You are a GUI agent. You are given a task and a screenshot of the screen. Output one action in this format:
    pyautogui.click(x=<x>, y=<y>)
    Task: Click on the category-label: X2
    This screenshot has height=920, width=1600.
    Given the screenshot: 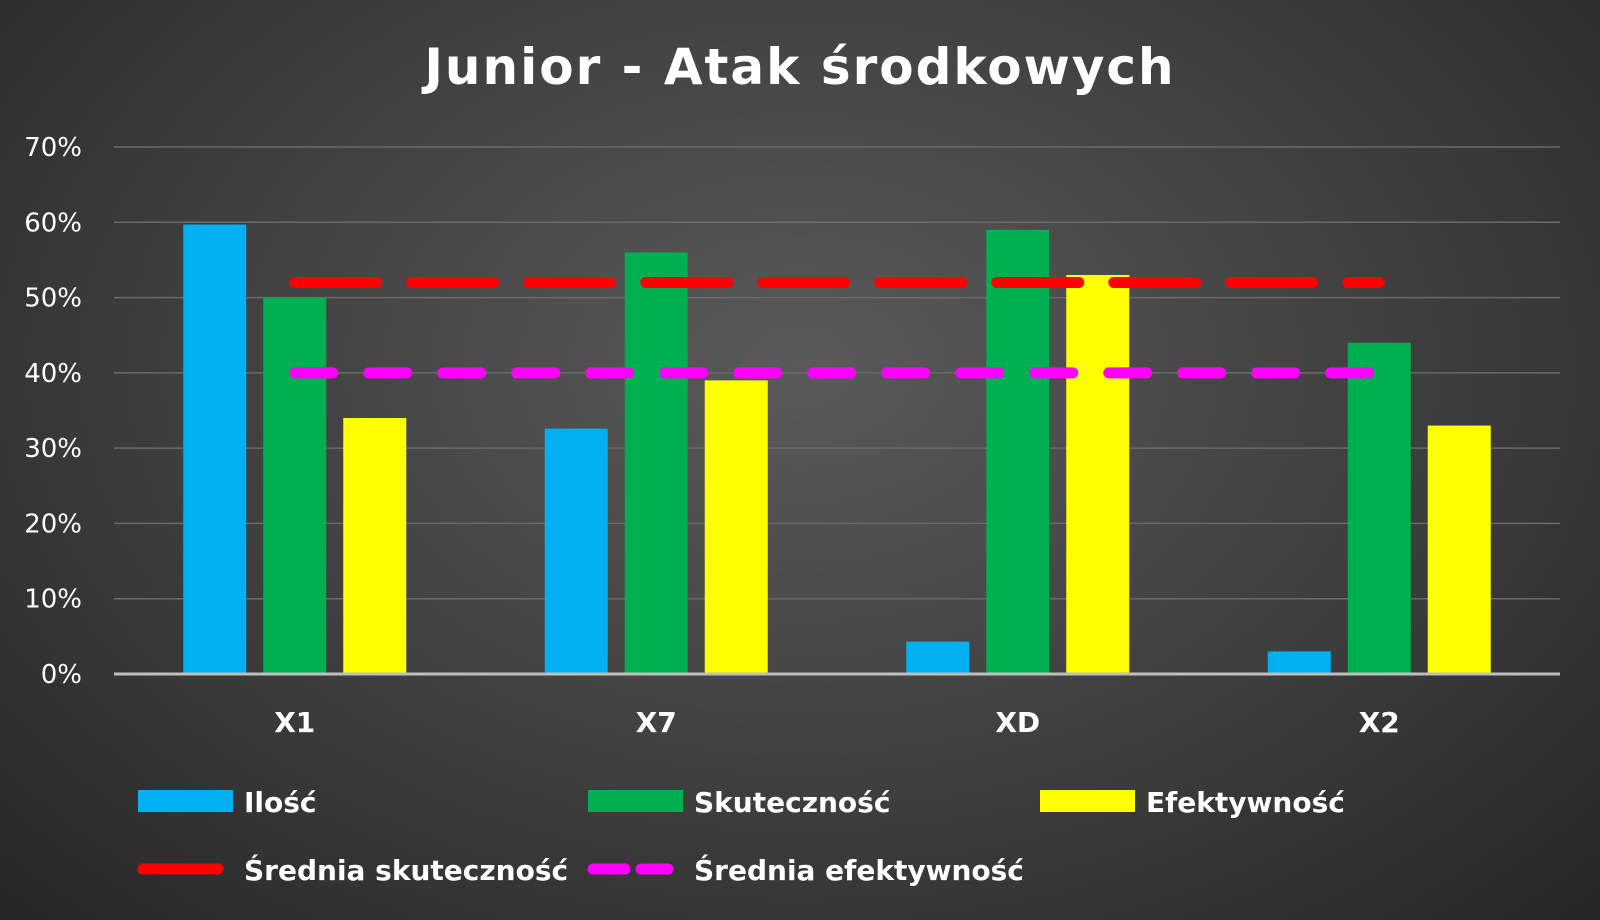 What is the action you would take?
    pyautogui.click(x=1379, y=722)
    